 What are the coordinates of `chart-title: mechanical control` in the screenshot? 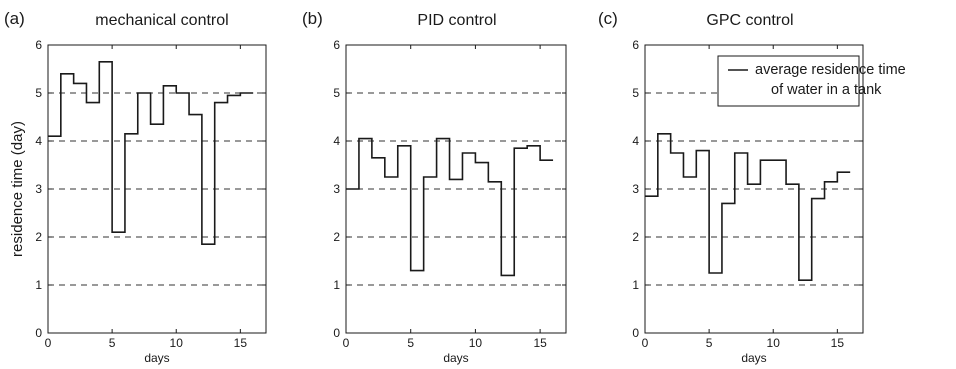 It's located at (161, 20).